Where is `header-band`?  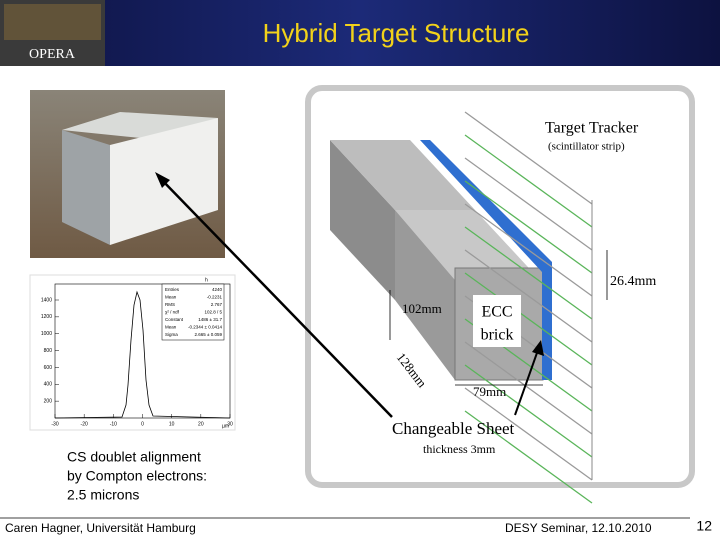
header-band is located at coordinates (360, 33).